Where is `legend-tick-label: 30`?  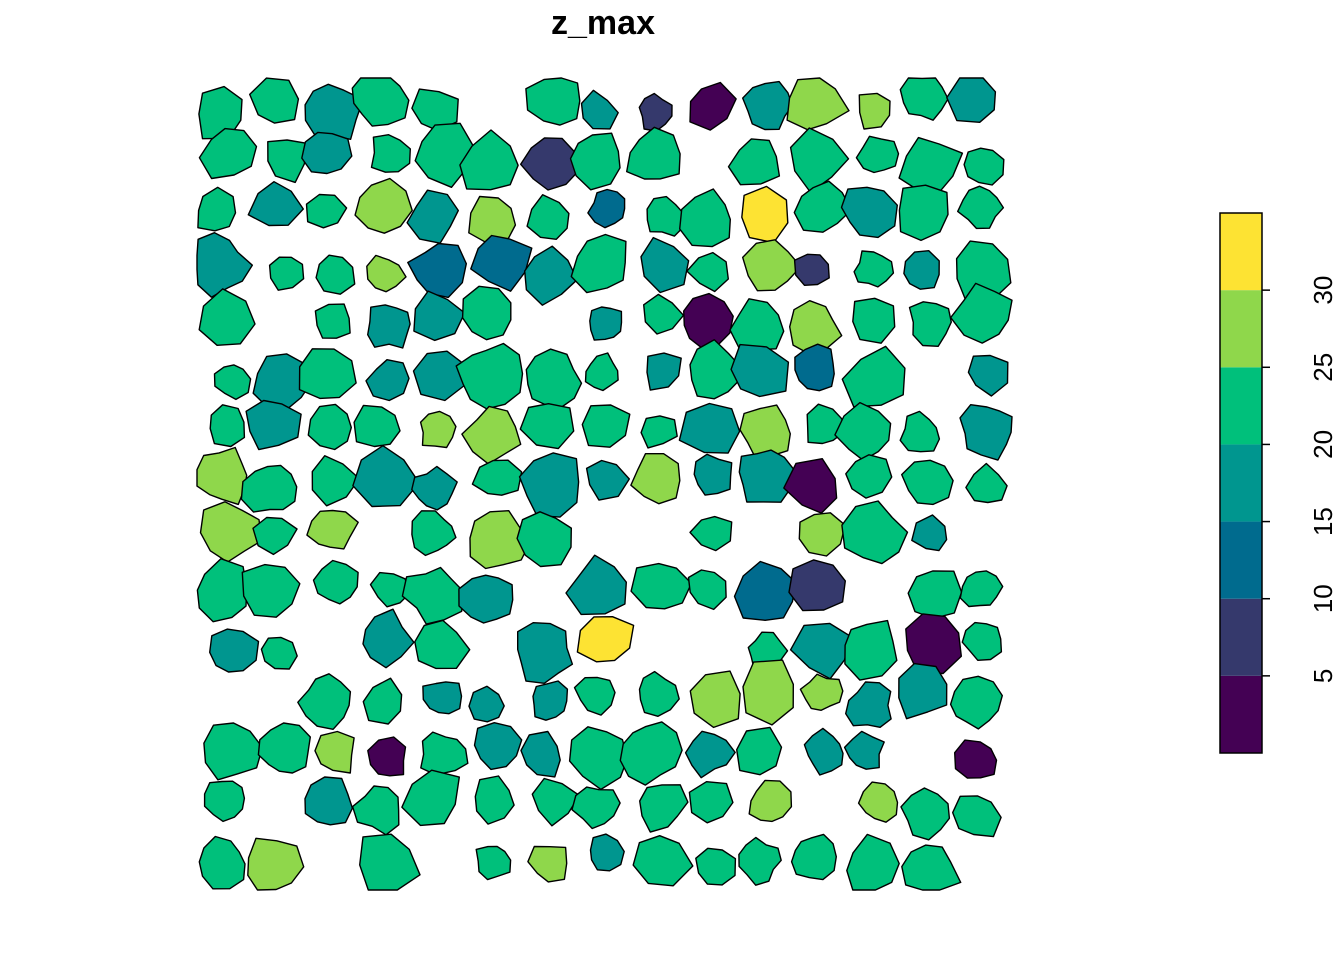
legend-tick-label: 30 is located at coordinates (1323, 290).